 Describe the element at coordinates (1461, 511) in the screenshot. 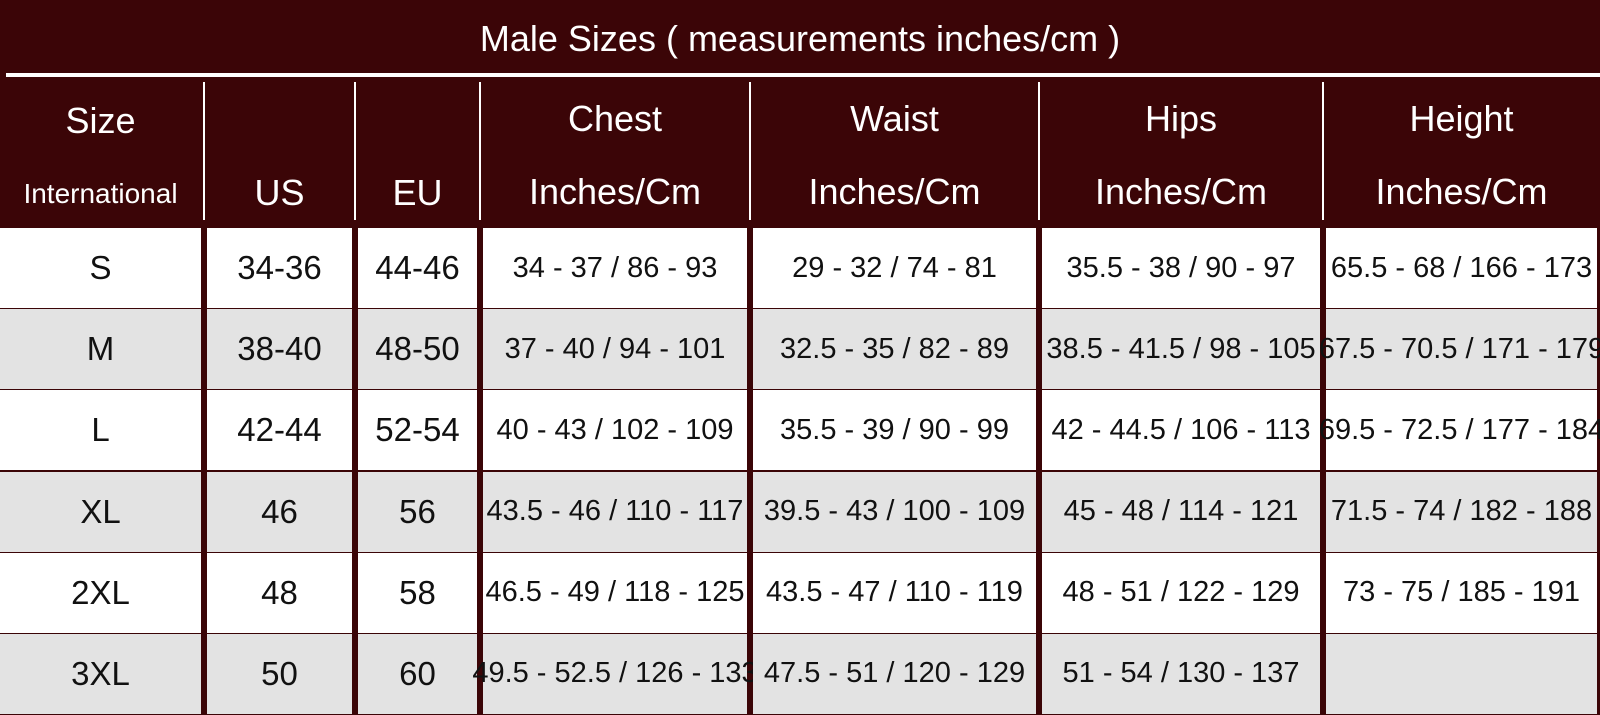

I see `table-cell: 71.5 - 74 / 182 - 188` at that location.